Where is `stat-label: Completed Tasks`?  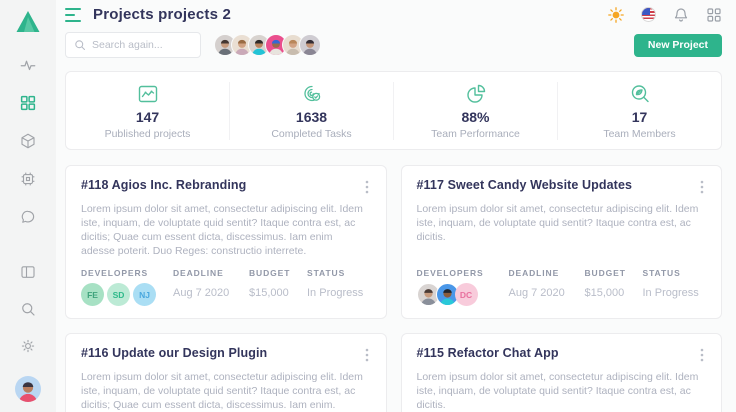
stat-label: Completed Tasks is located at coordinates (311, 134).